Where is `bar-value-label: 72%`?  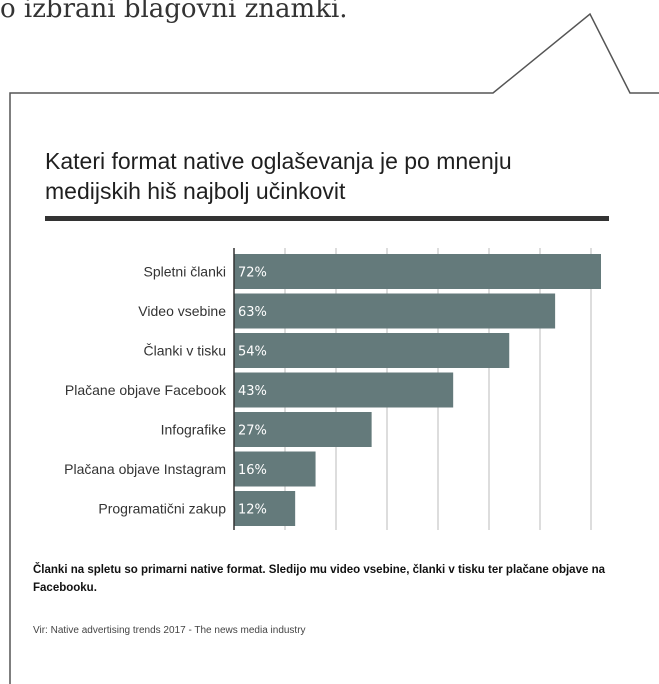
bar-value-label: 72% is located at coordinates (252, 273).